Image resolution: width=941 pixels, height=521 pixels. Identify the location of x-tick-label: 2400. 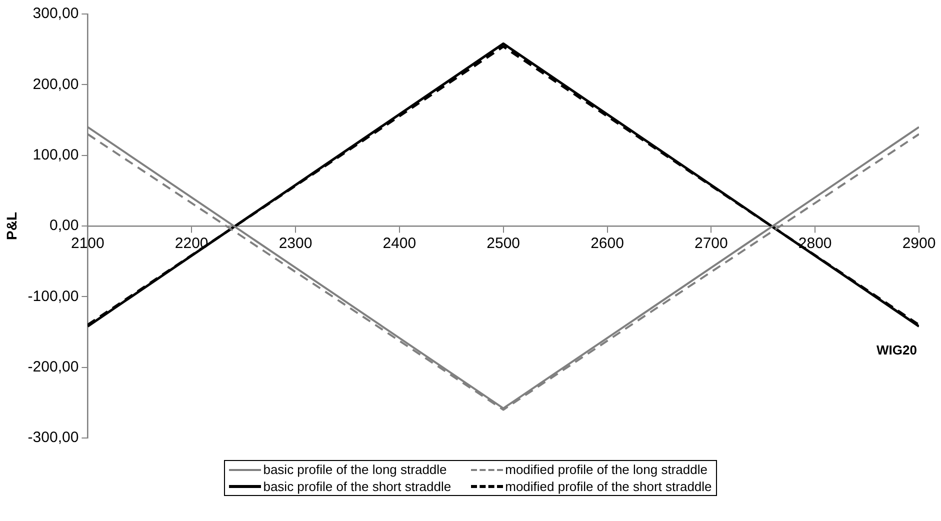
(399, 243).